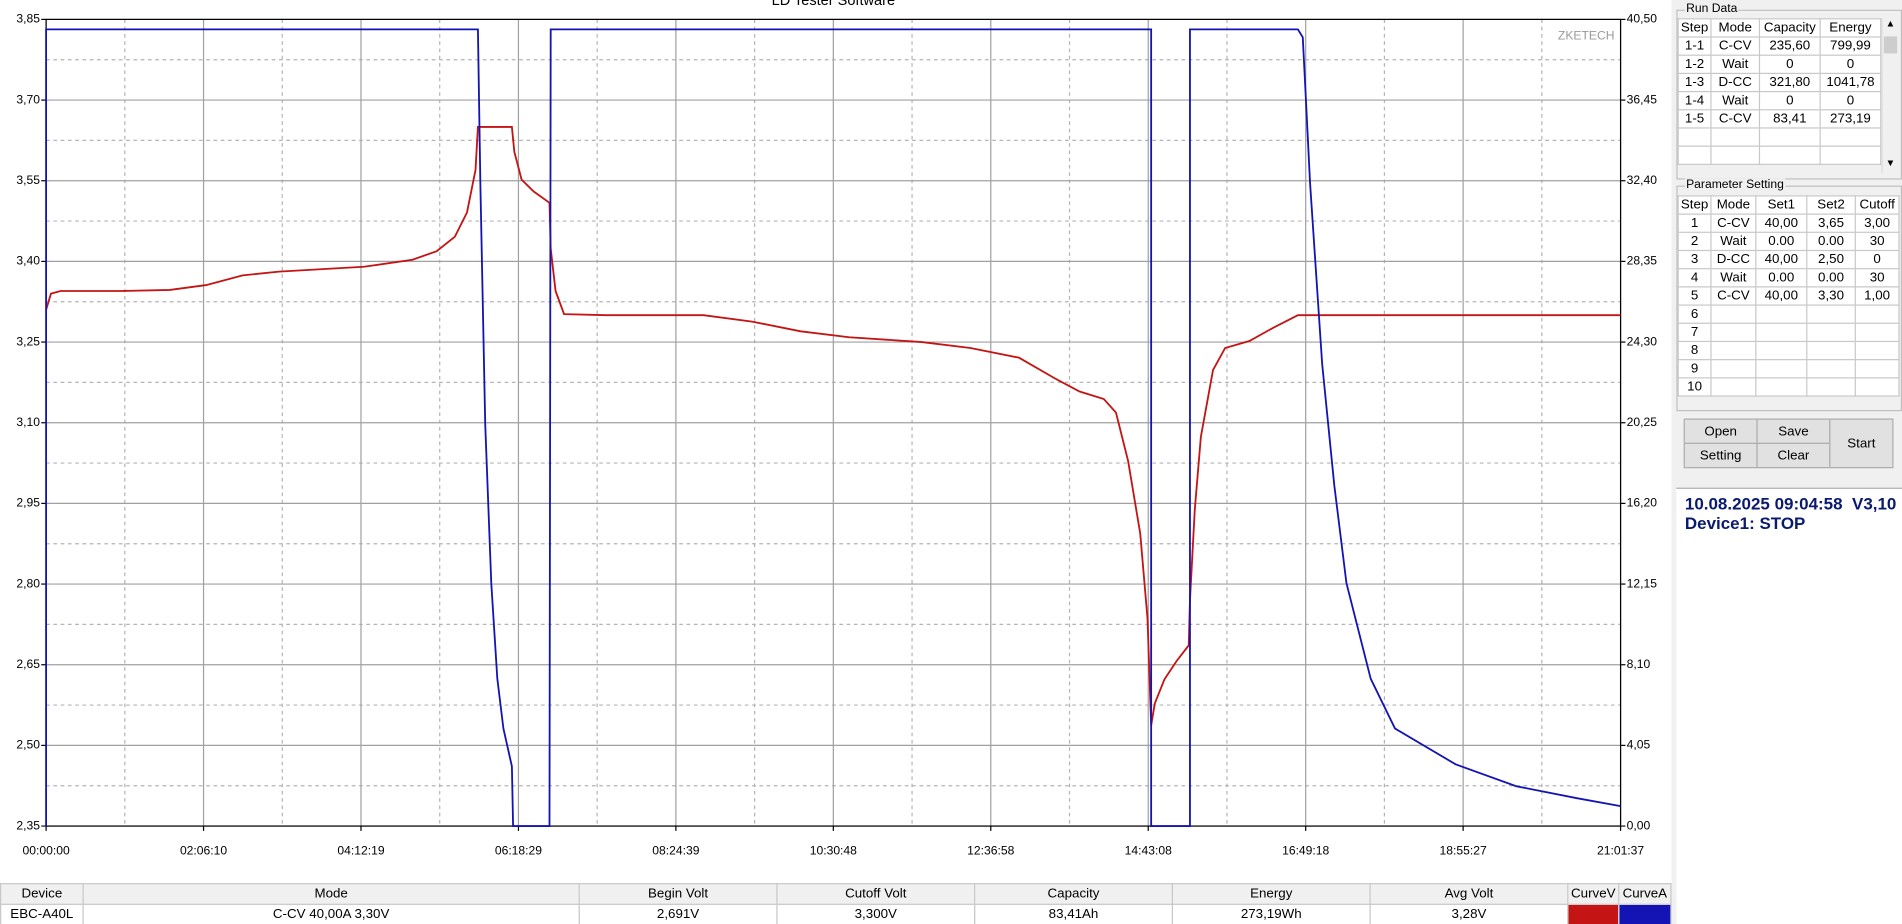 Image resolution: width=1902 pixels, height=924 pixels. What do you see at coordinates (1877, 205) in the screenshot?
I see `header-cell: Cutoff` at bounding box center [1877, 205].